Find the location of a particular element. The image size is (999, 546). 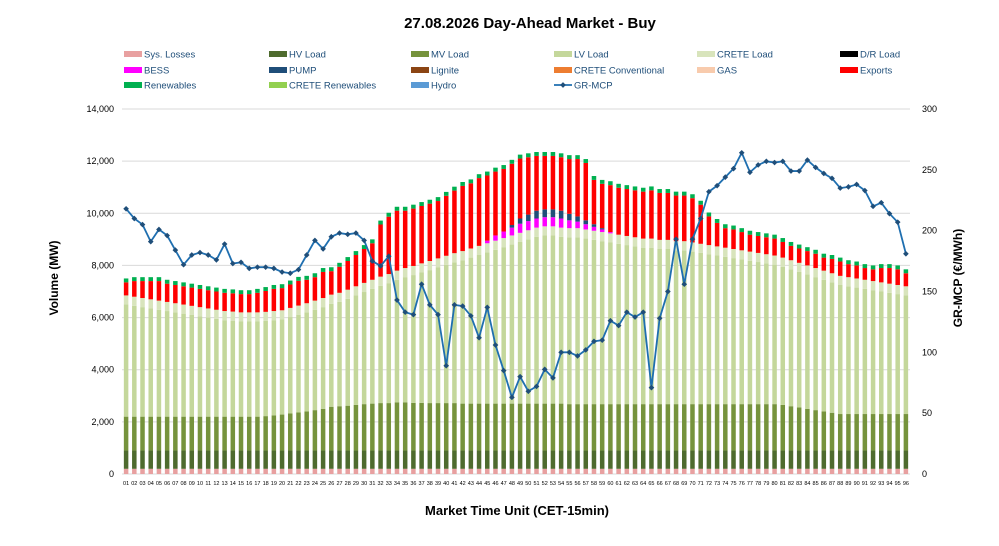

x-tick-label: 40 is located at coordinates (446, 484).